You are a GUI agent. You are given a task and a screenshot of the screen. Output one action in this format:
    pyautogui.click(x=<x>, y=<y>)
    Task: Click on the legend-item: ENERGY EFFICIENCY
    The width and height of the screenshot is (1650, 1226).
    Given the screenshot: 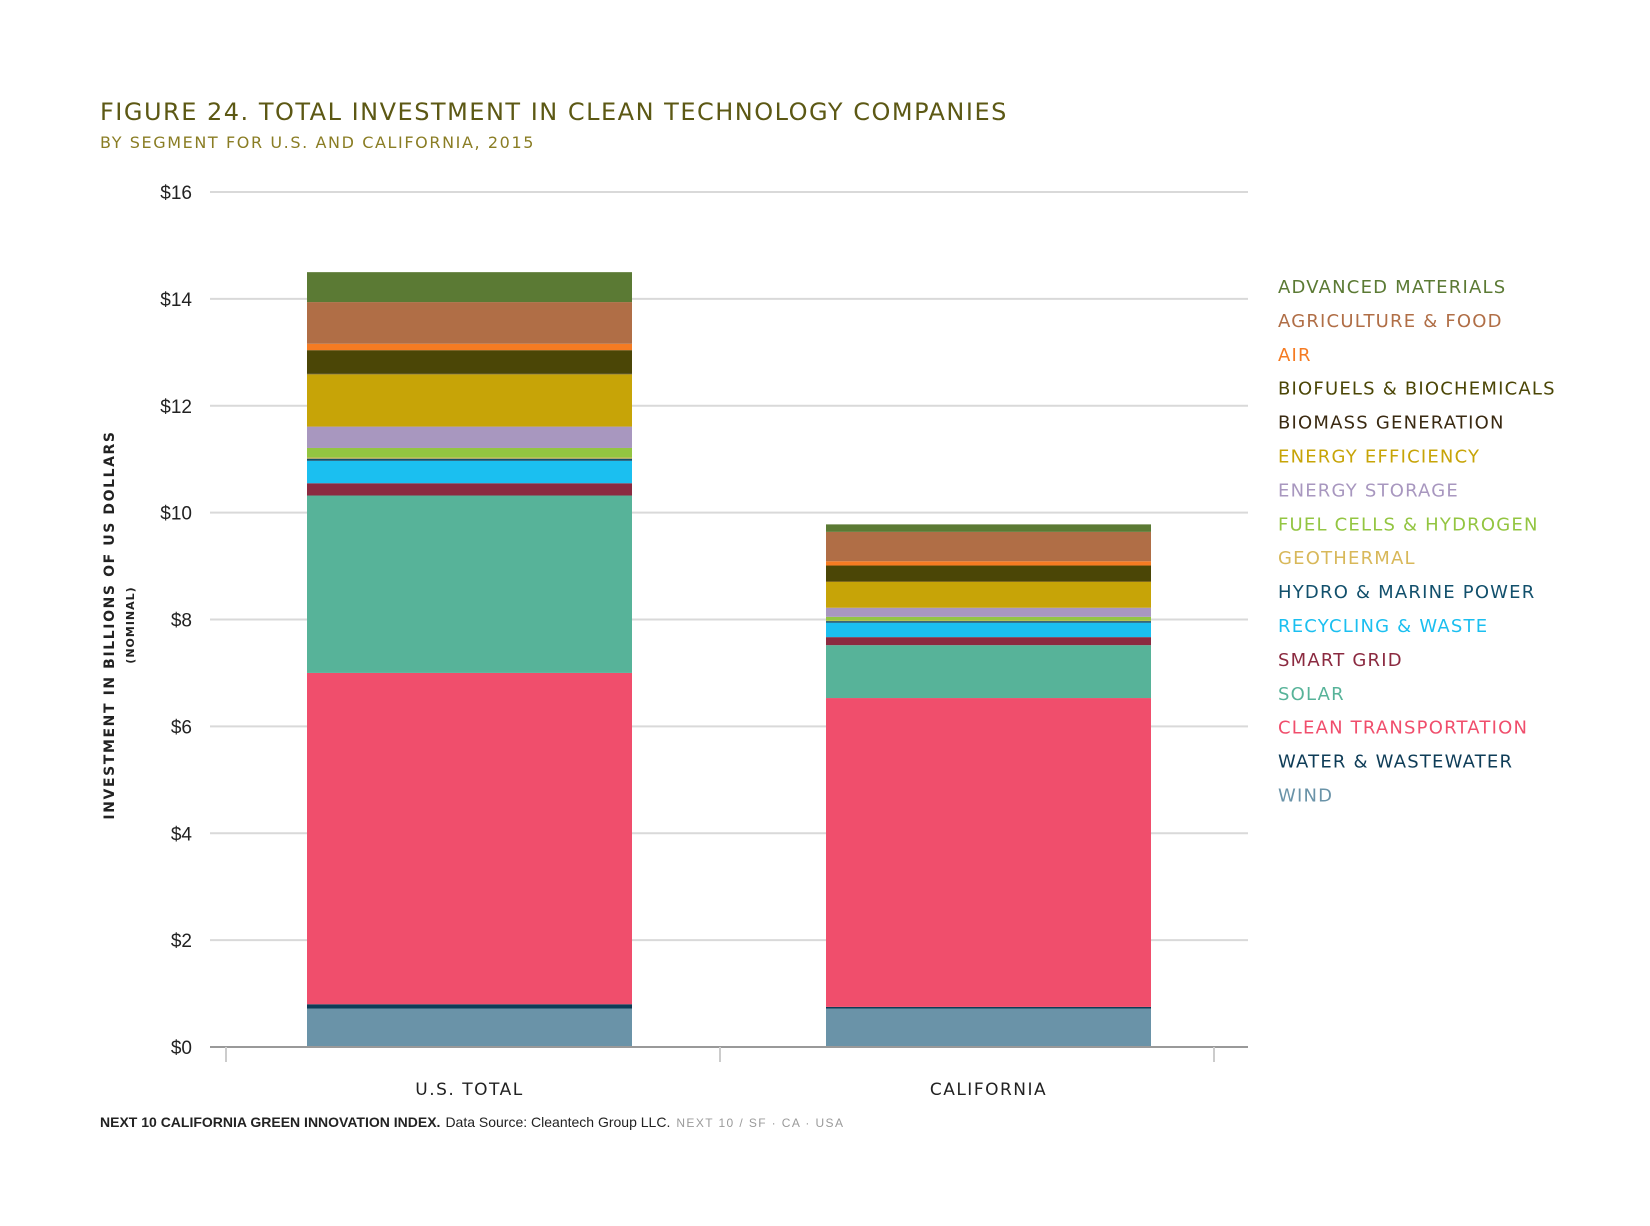 What is the action you would take?
    pyautogui.click(x=1379, y=457)
    